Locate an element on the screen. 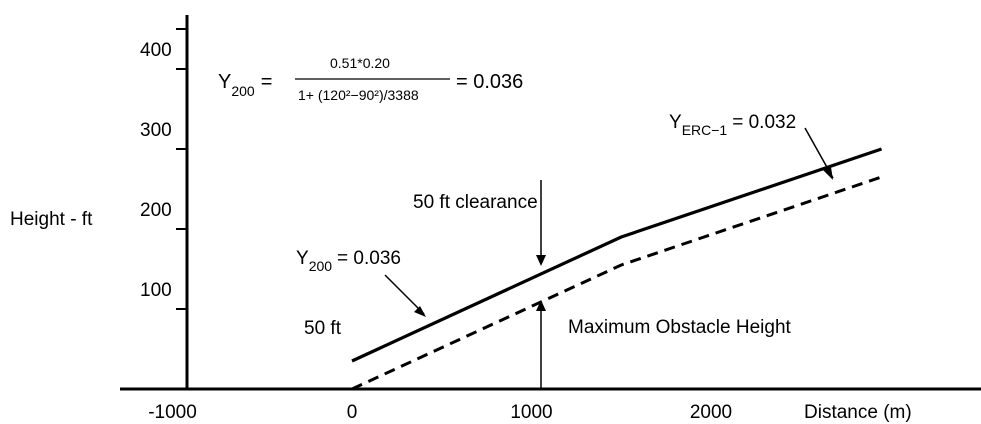 The width and height of the screenshot is (981, 424). y-erc-label: YERC−1 = 0.032 is located at coordinates (732, 125).